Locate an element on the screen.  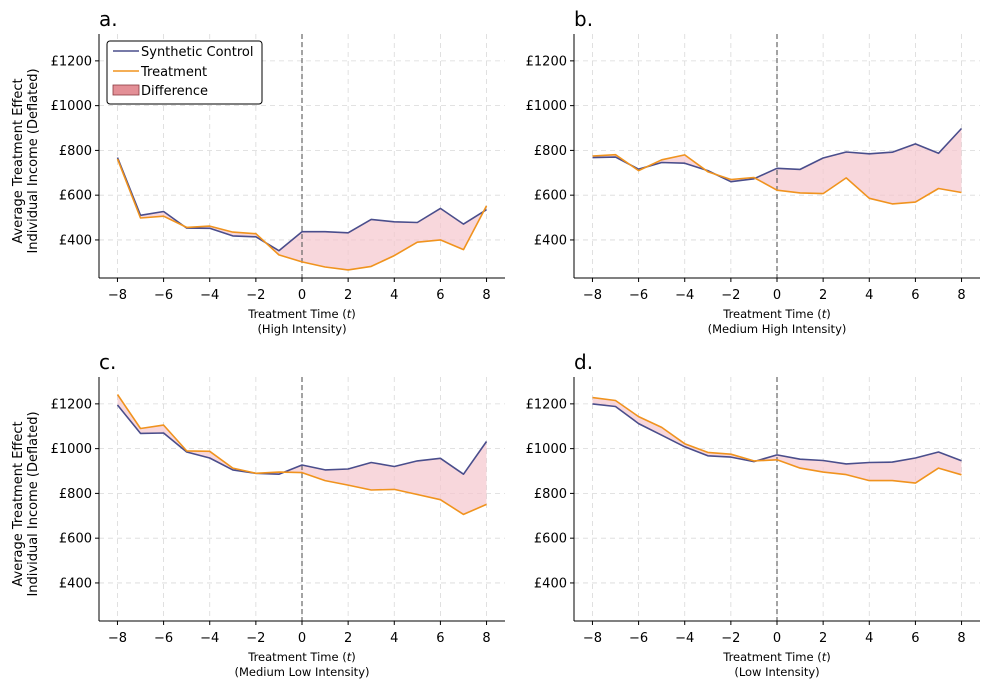
legend: Synthetic Control Treatment Difference is located at coordinates (184, 72).